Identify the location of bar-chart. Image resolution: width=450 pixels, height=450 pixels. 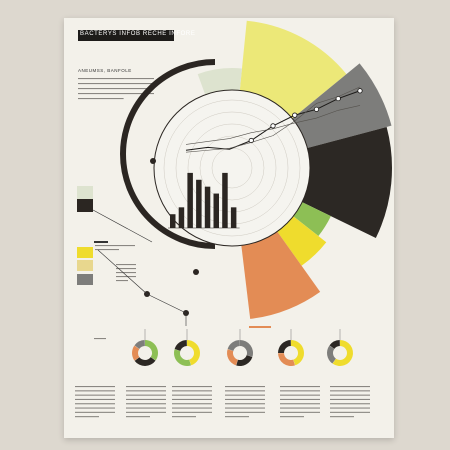
(204, 200).